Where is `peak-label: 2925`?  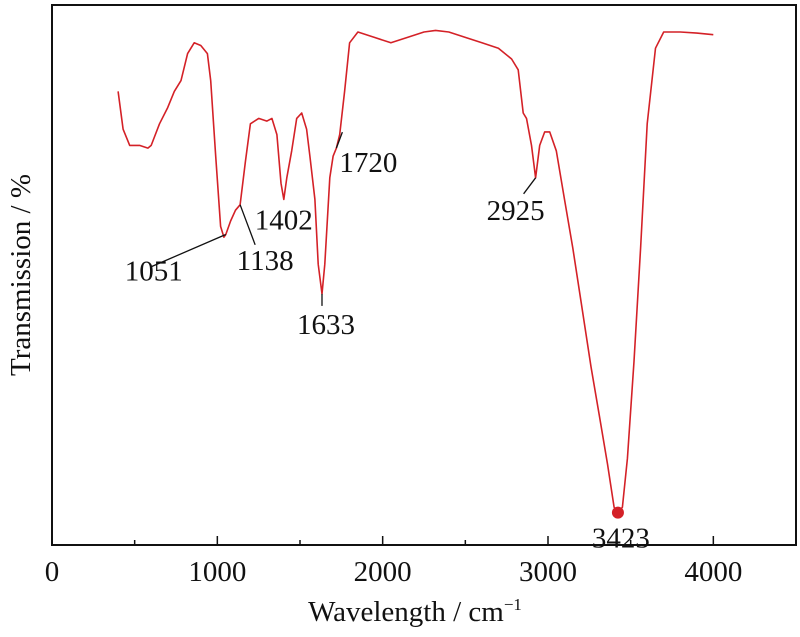 peak-label: 2925 is located at coordinates (516, 211).